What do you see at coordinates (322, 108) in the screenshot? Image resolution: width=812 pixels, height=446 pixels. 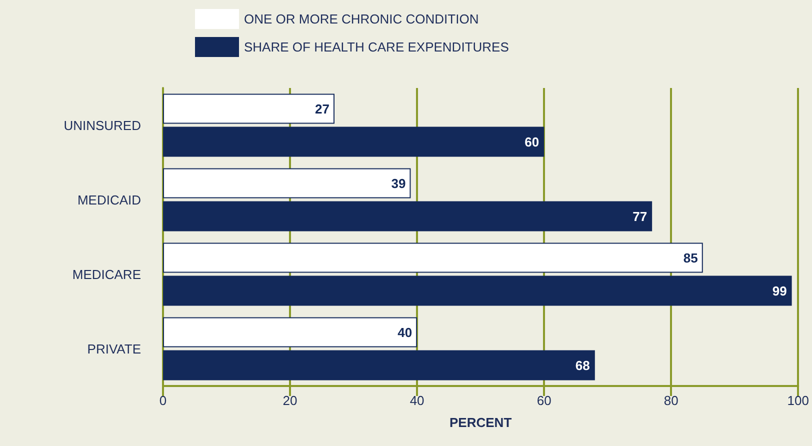 I see `data-label: 27` at bounding box center [322, 108].